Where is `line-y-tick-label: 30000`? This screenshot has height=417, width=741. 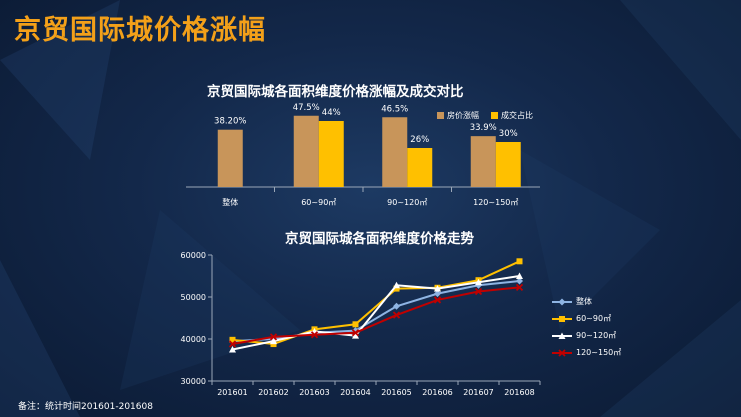 line-y-tick-label: 30000 is located at coordinates (193, 381).